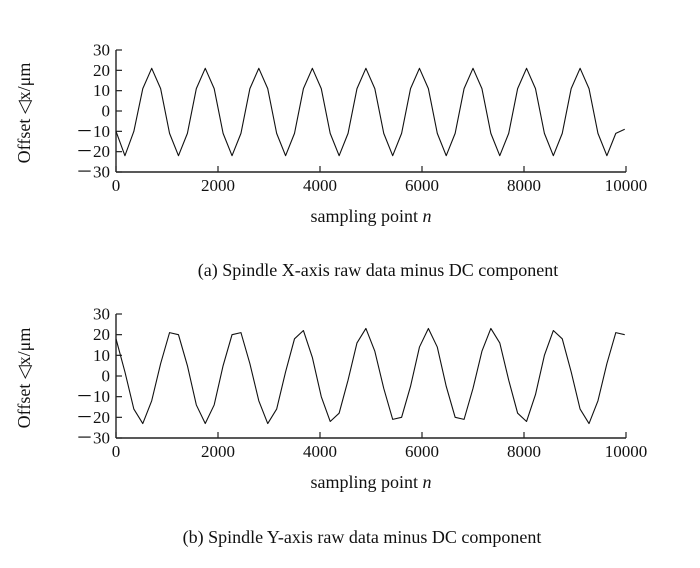  What do you see at coordinates (116, 185) in the screenshot?
I see `x-tick-label-a: 0` at bounding box center [116, 185].